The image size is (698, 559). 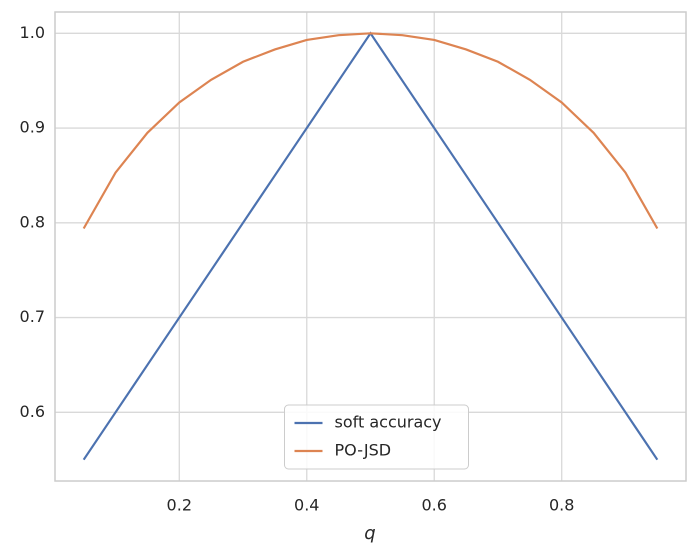 What do you see at coordinates (434, 505) in the screenshot?
I see `x-tick-label: 0.6` at bounding box center [434, 505].